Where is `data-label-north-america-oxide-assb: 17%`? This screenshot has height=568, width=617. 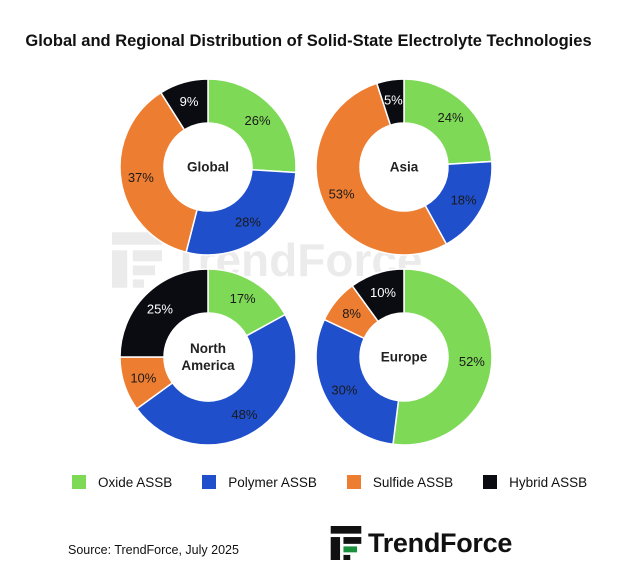 data-label-north-america-oxide-assb: 17% is located at coordinates (243, 298).